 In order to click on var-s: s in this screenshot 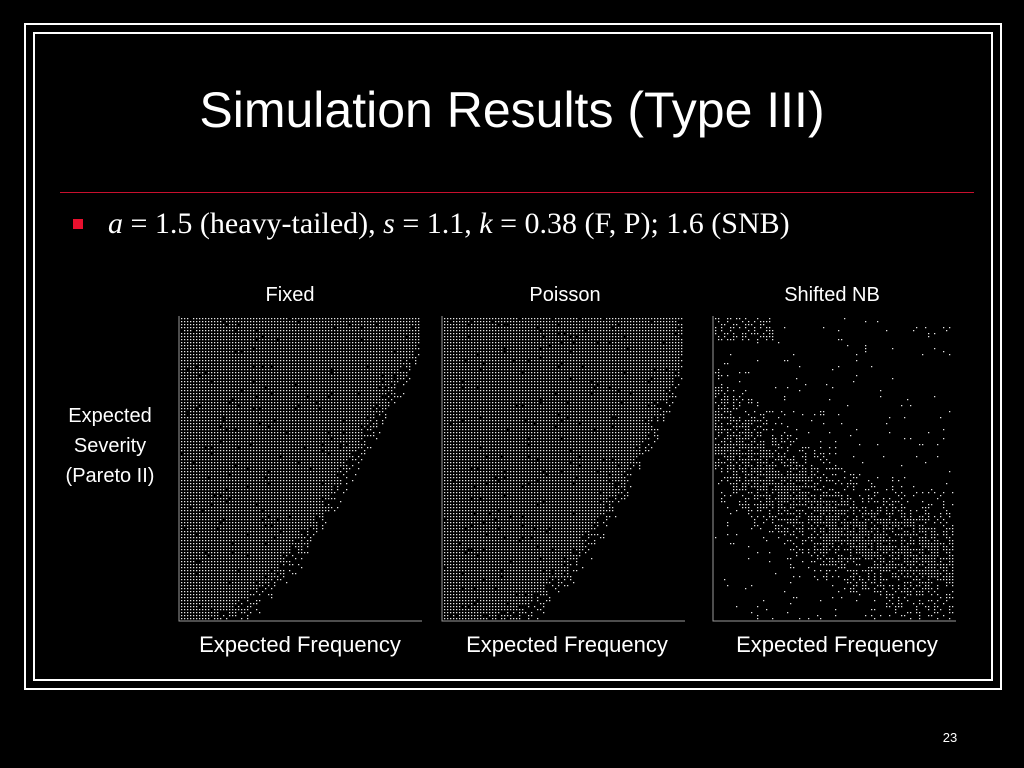, I will do `click(389, 223)`.